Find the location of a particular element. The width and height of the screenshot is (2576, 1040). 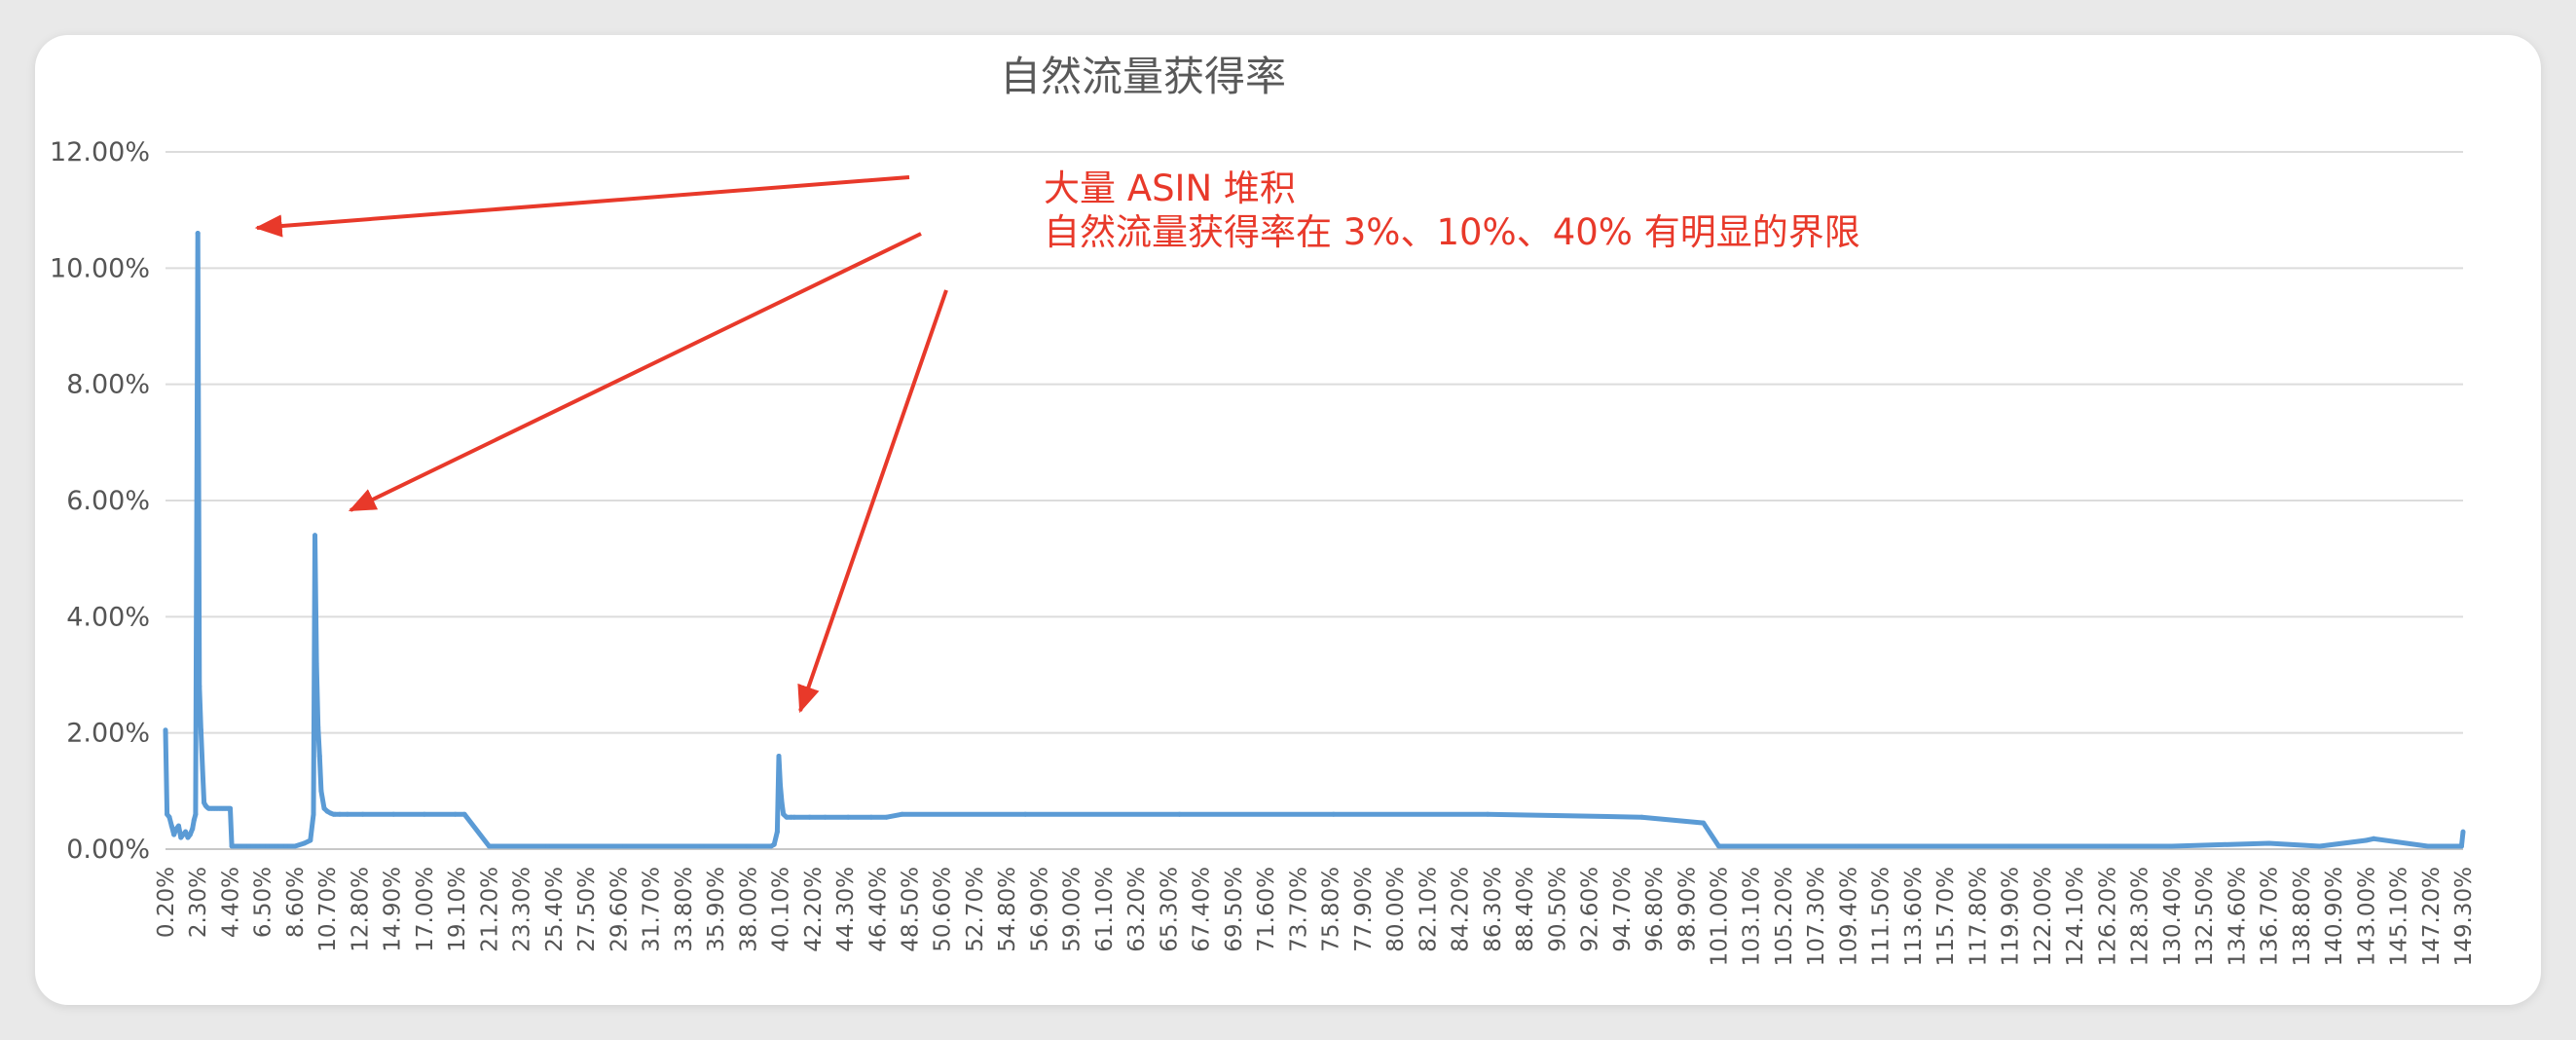

y-tick-label: 0.00% is located at coordinates (108, 850).